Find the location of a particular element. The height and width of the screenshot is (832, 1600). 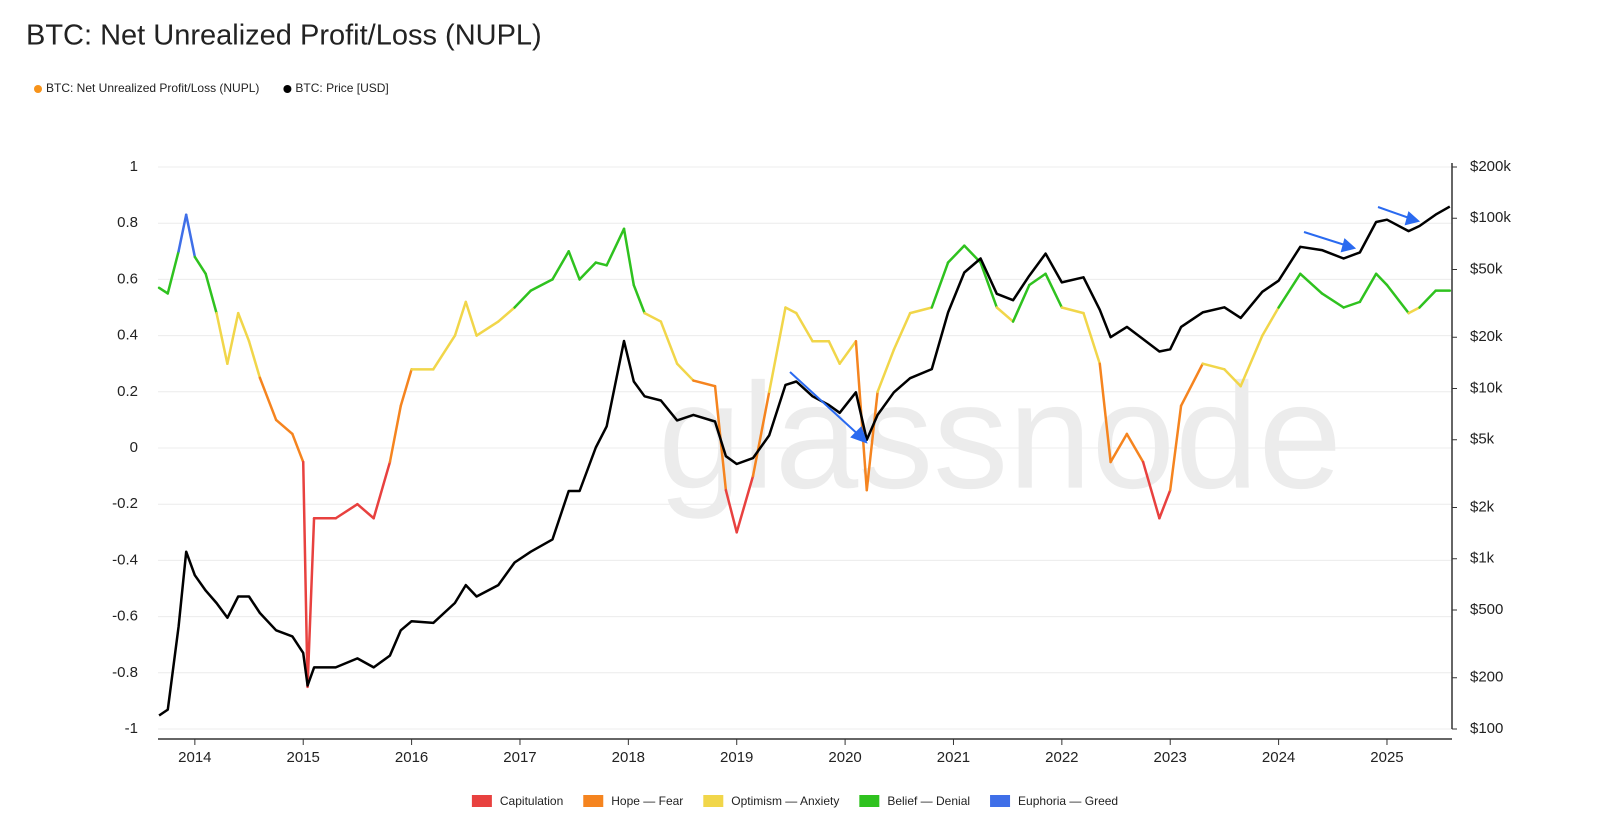

y-tick-label: 0 is located at coordinates (134, 447).